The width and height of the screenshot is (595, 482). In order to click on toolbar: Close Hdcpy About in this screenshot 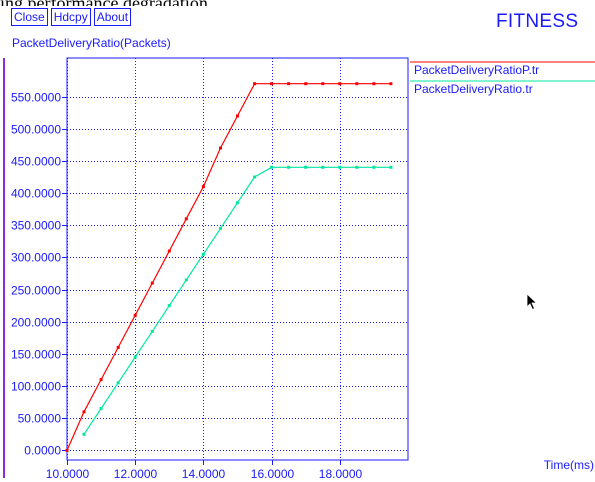, I will do `click(71, 17)`.